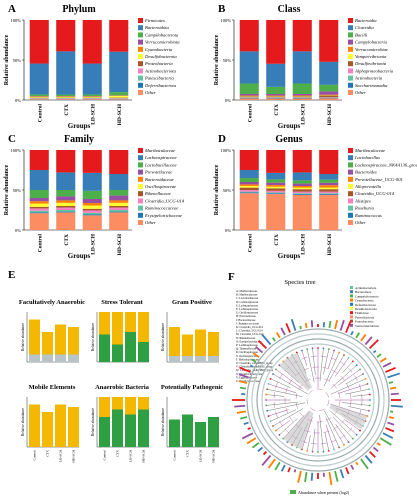 The height and width of the screenshot is (500, 417). Describe the element at coordinates (371, 49) in the screenshot. I see `legend-label: Verrucomicrobiae` at that location.